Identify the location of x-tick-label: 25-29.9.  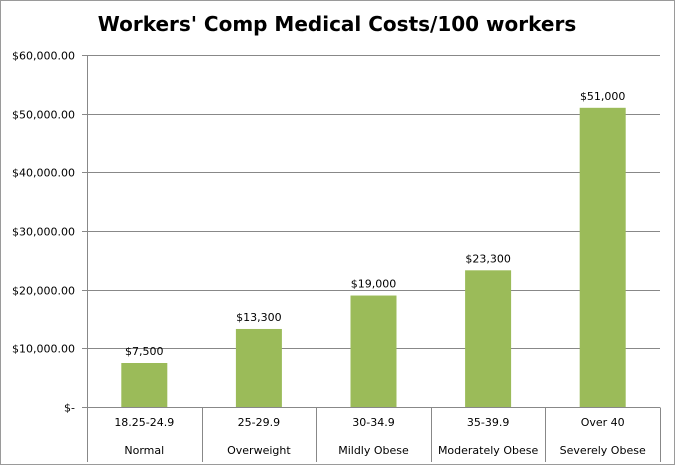
(259, 422).